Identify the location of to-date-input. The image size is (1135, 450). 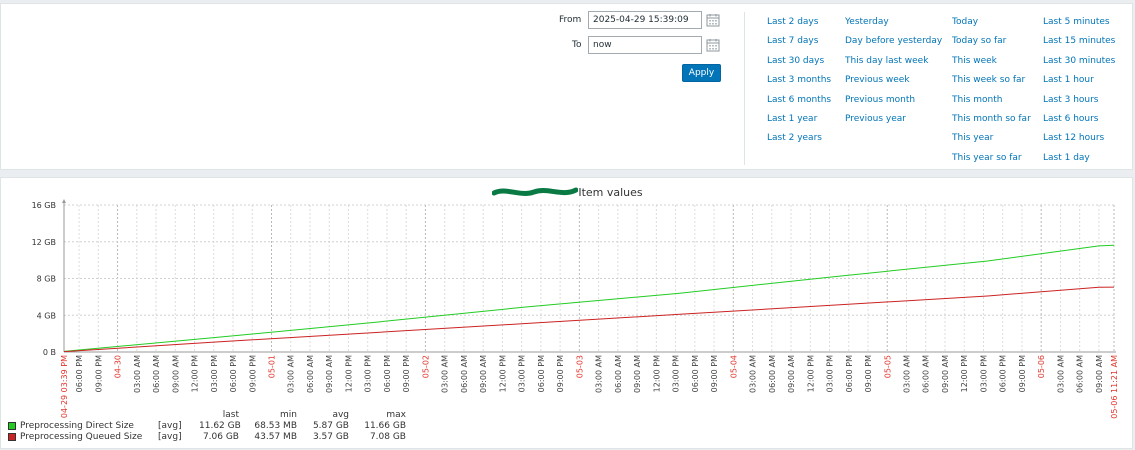
(645, 45).